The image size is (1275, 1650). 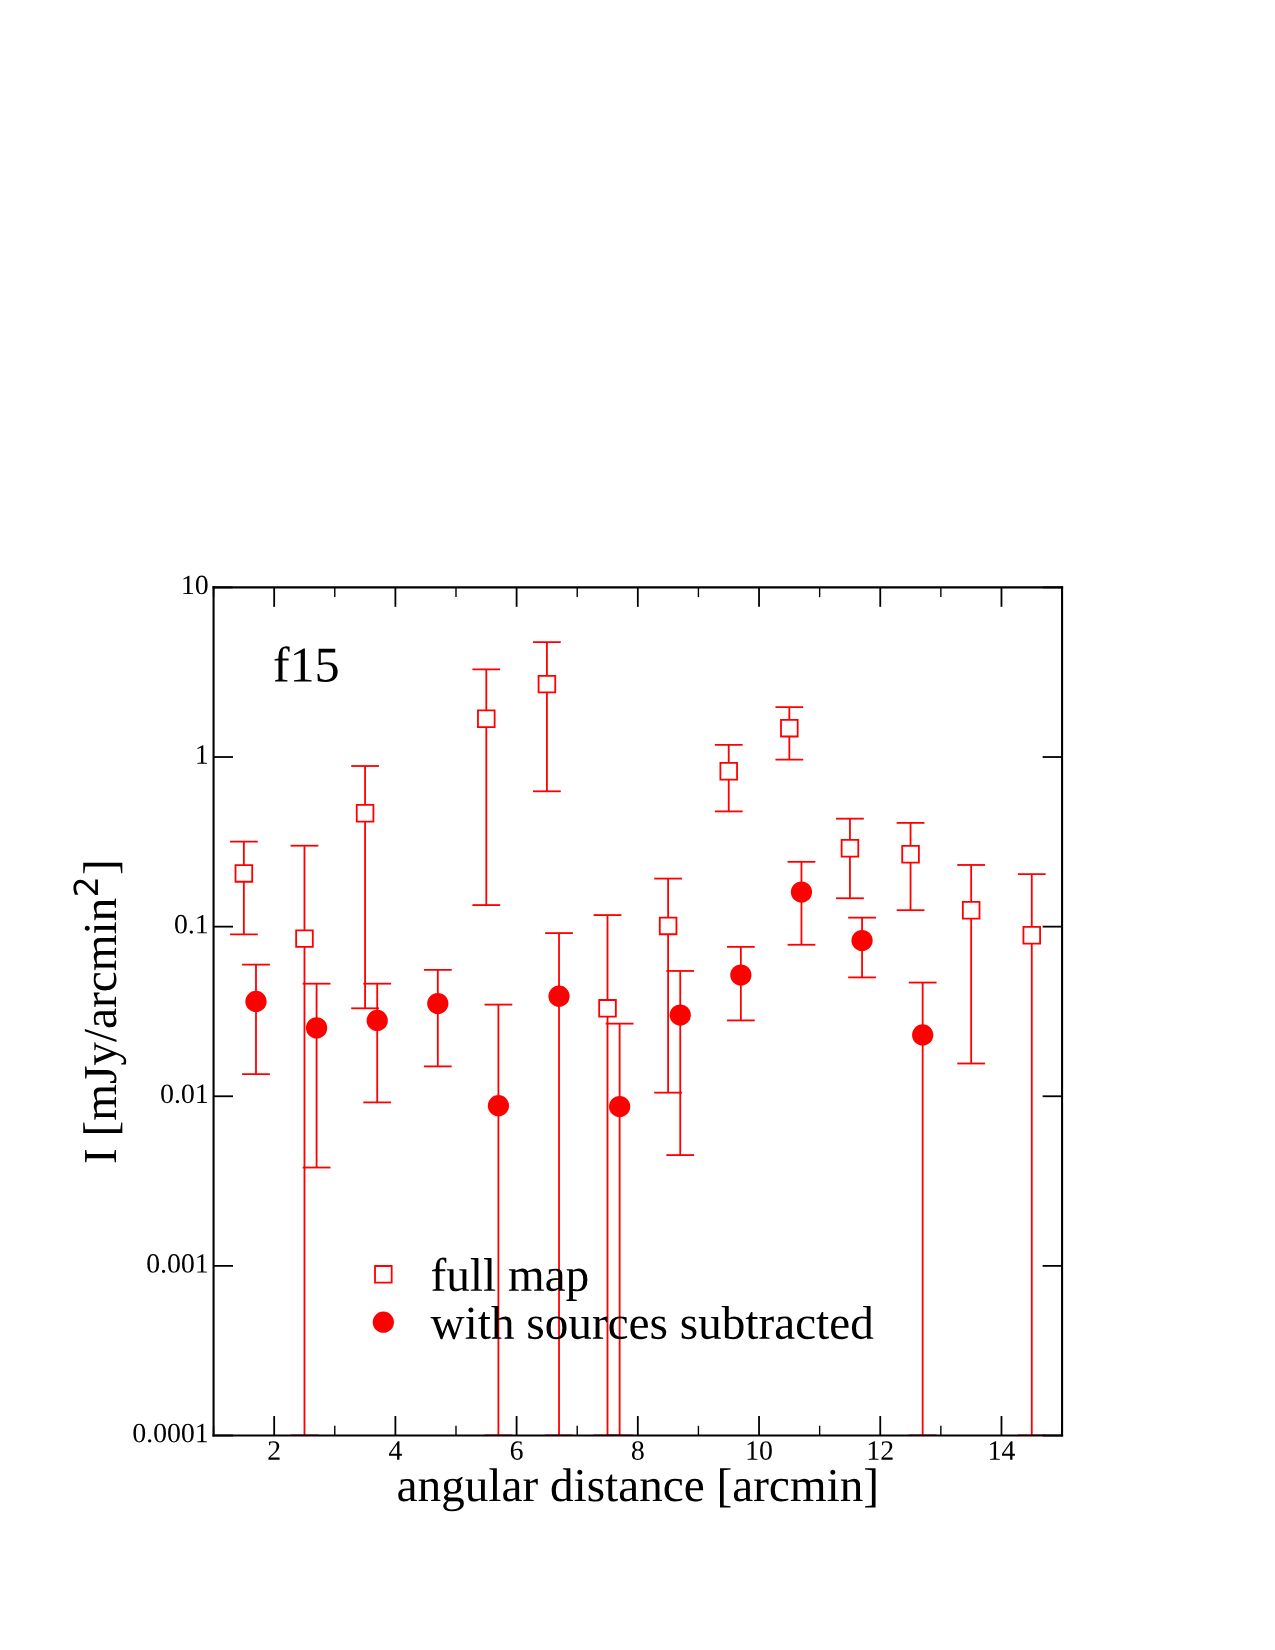 I want to click on y-tick-label: 0.0001, so click(x=170, y=1433).